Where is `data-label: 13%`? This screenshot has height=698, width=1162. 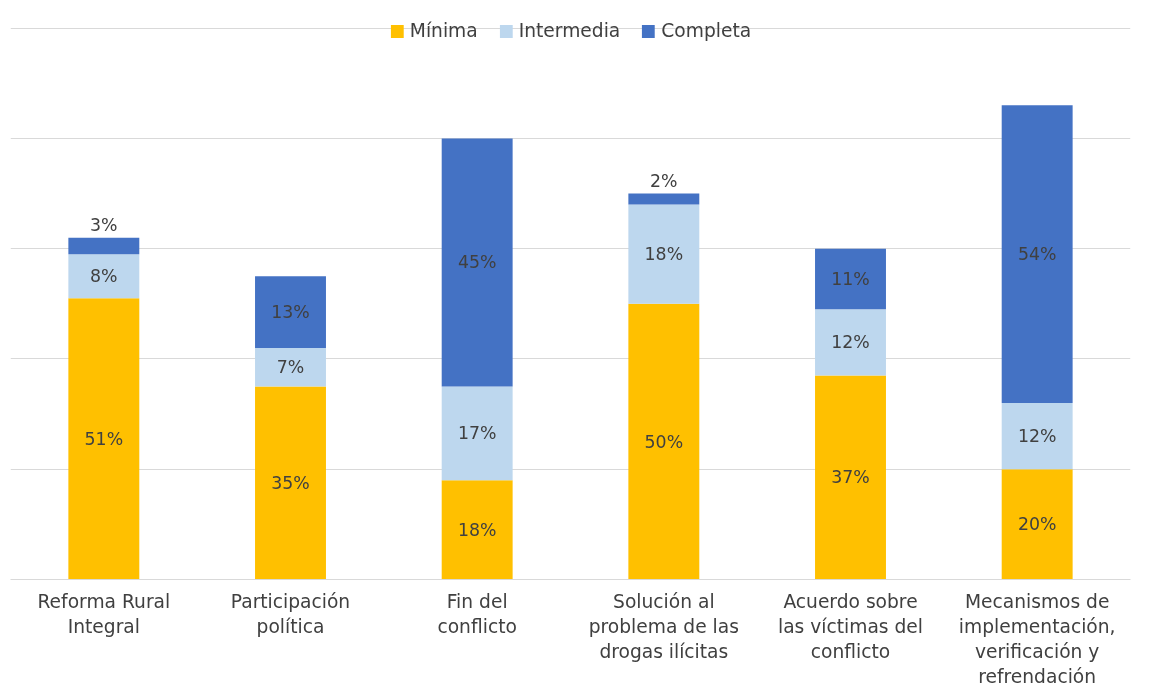
data-label: 13% is located at coordinates (290, 312).